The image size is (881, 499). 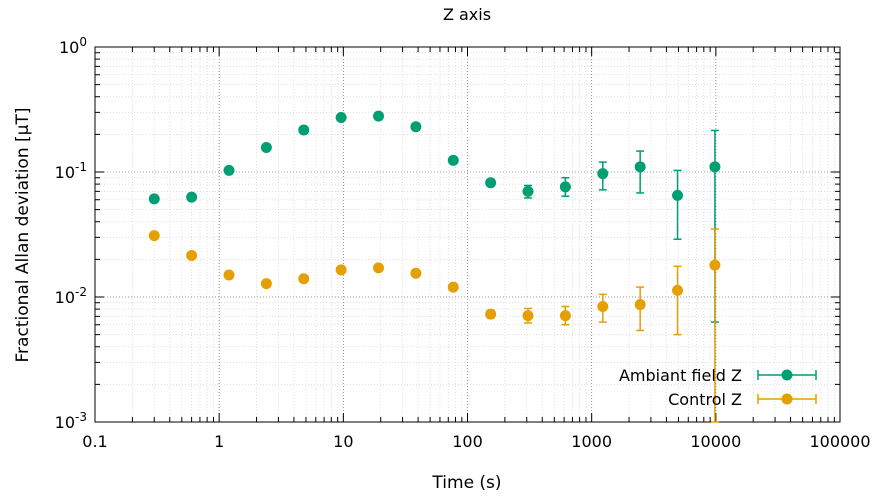 I want to click on legend-label: Ambiant field Z, so click(x=680, y=375).